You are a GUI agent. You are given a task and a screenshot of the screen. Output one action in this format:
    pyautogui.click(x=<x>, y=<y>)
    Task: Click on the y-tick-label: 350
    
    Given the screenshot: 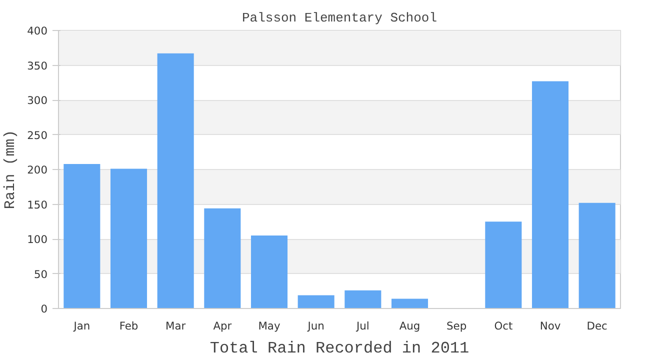 What is the action you would take?
    pyautogui.click(x=37, y=65)
    